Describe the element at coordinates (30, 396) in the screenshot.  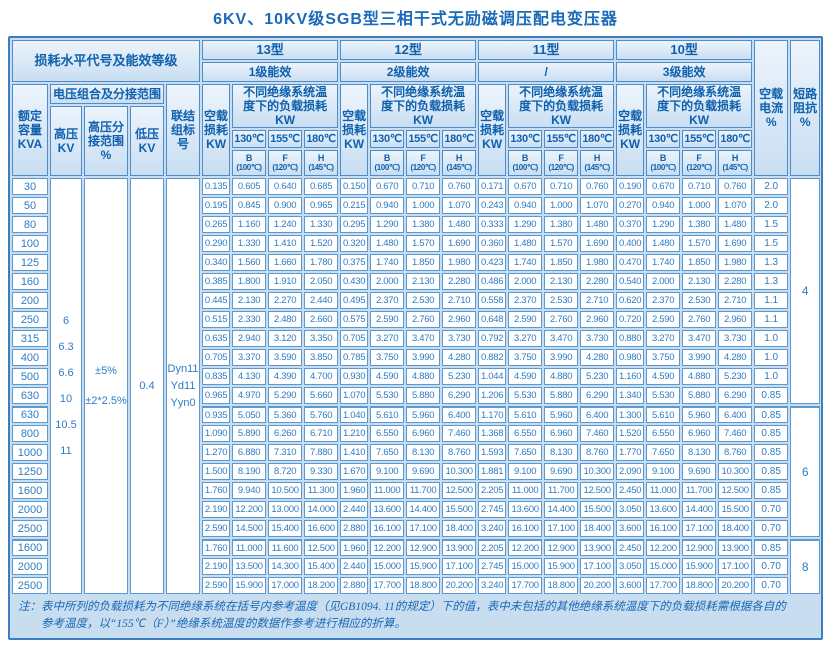
I see `rated-capacity-cell: 630` at that location.